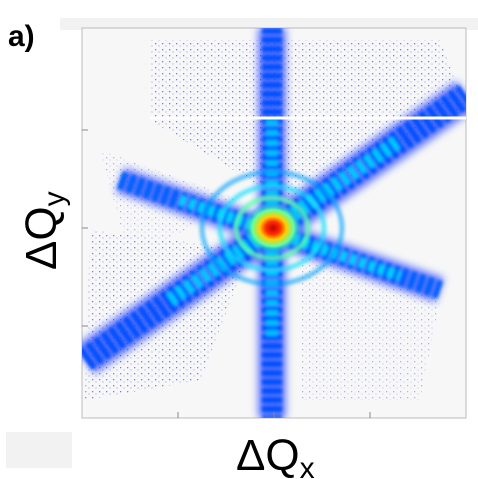 Image resolution: width=478 pixels, height=479 pixels. What do you see at coordinates (54, 198) in the screenshot?
I see `y-label-sub: y` at bounding box center [54, 198].